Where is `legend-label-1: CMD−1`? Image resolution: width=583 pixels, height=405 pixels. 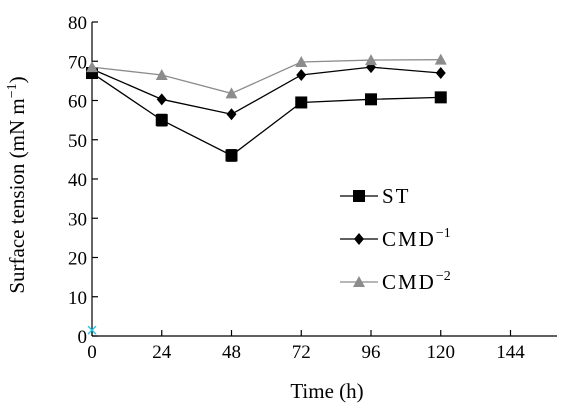 legend-label-1: CMD−1 is located at coordinates (416, 238).